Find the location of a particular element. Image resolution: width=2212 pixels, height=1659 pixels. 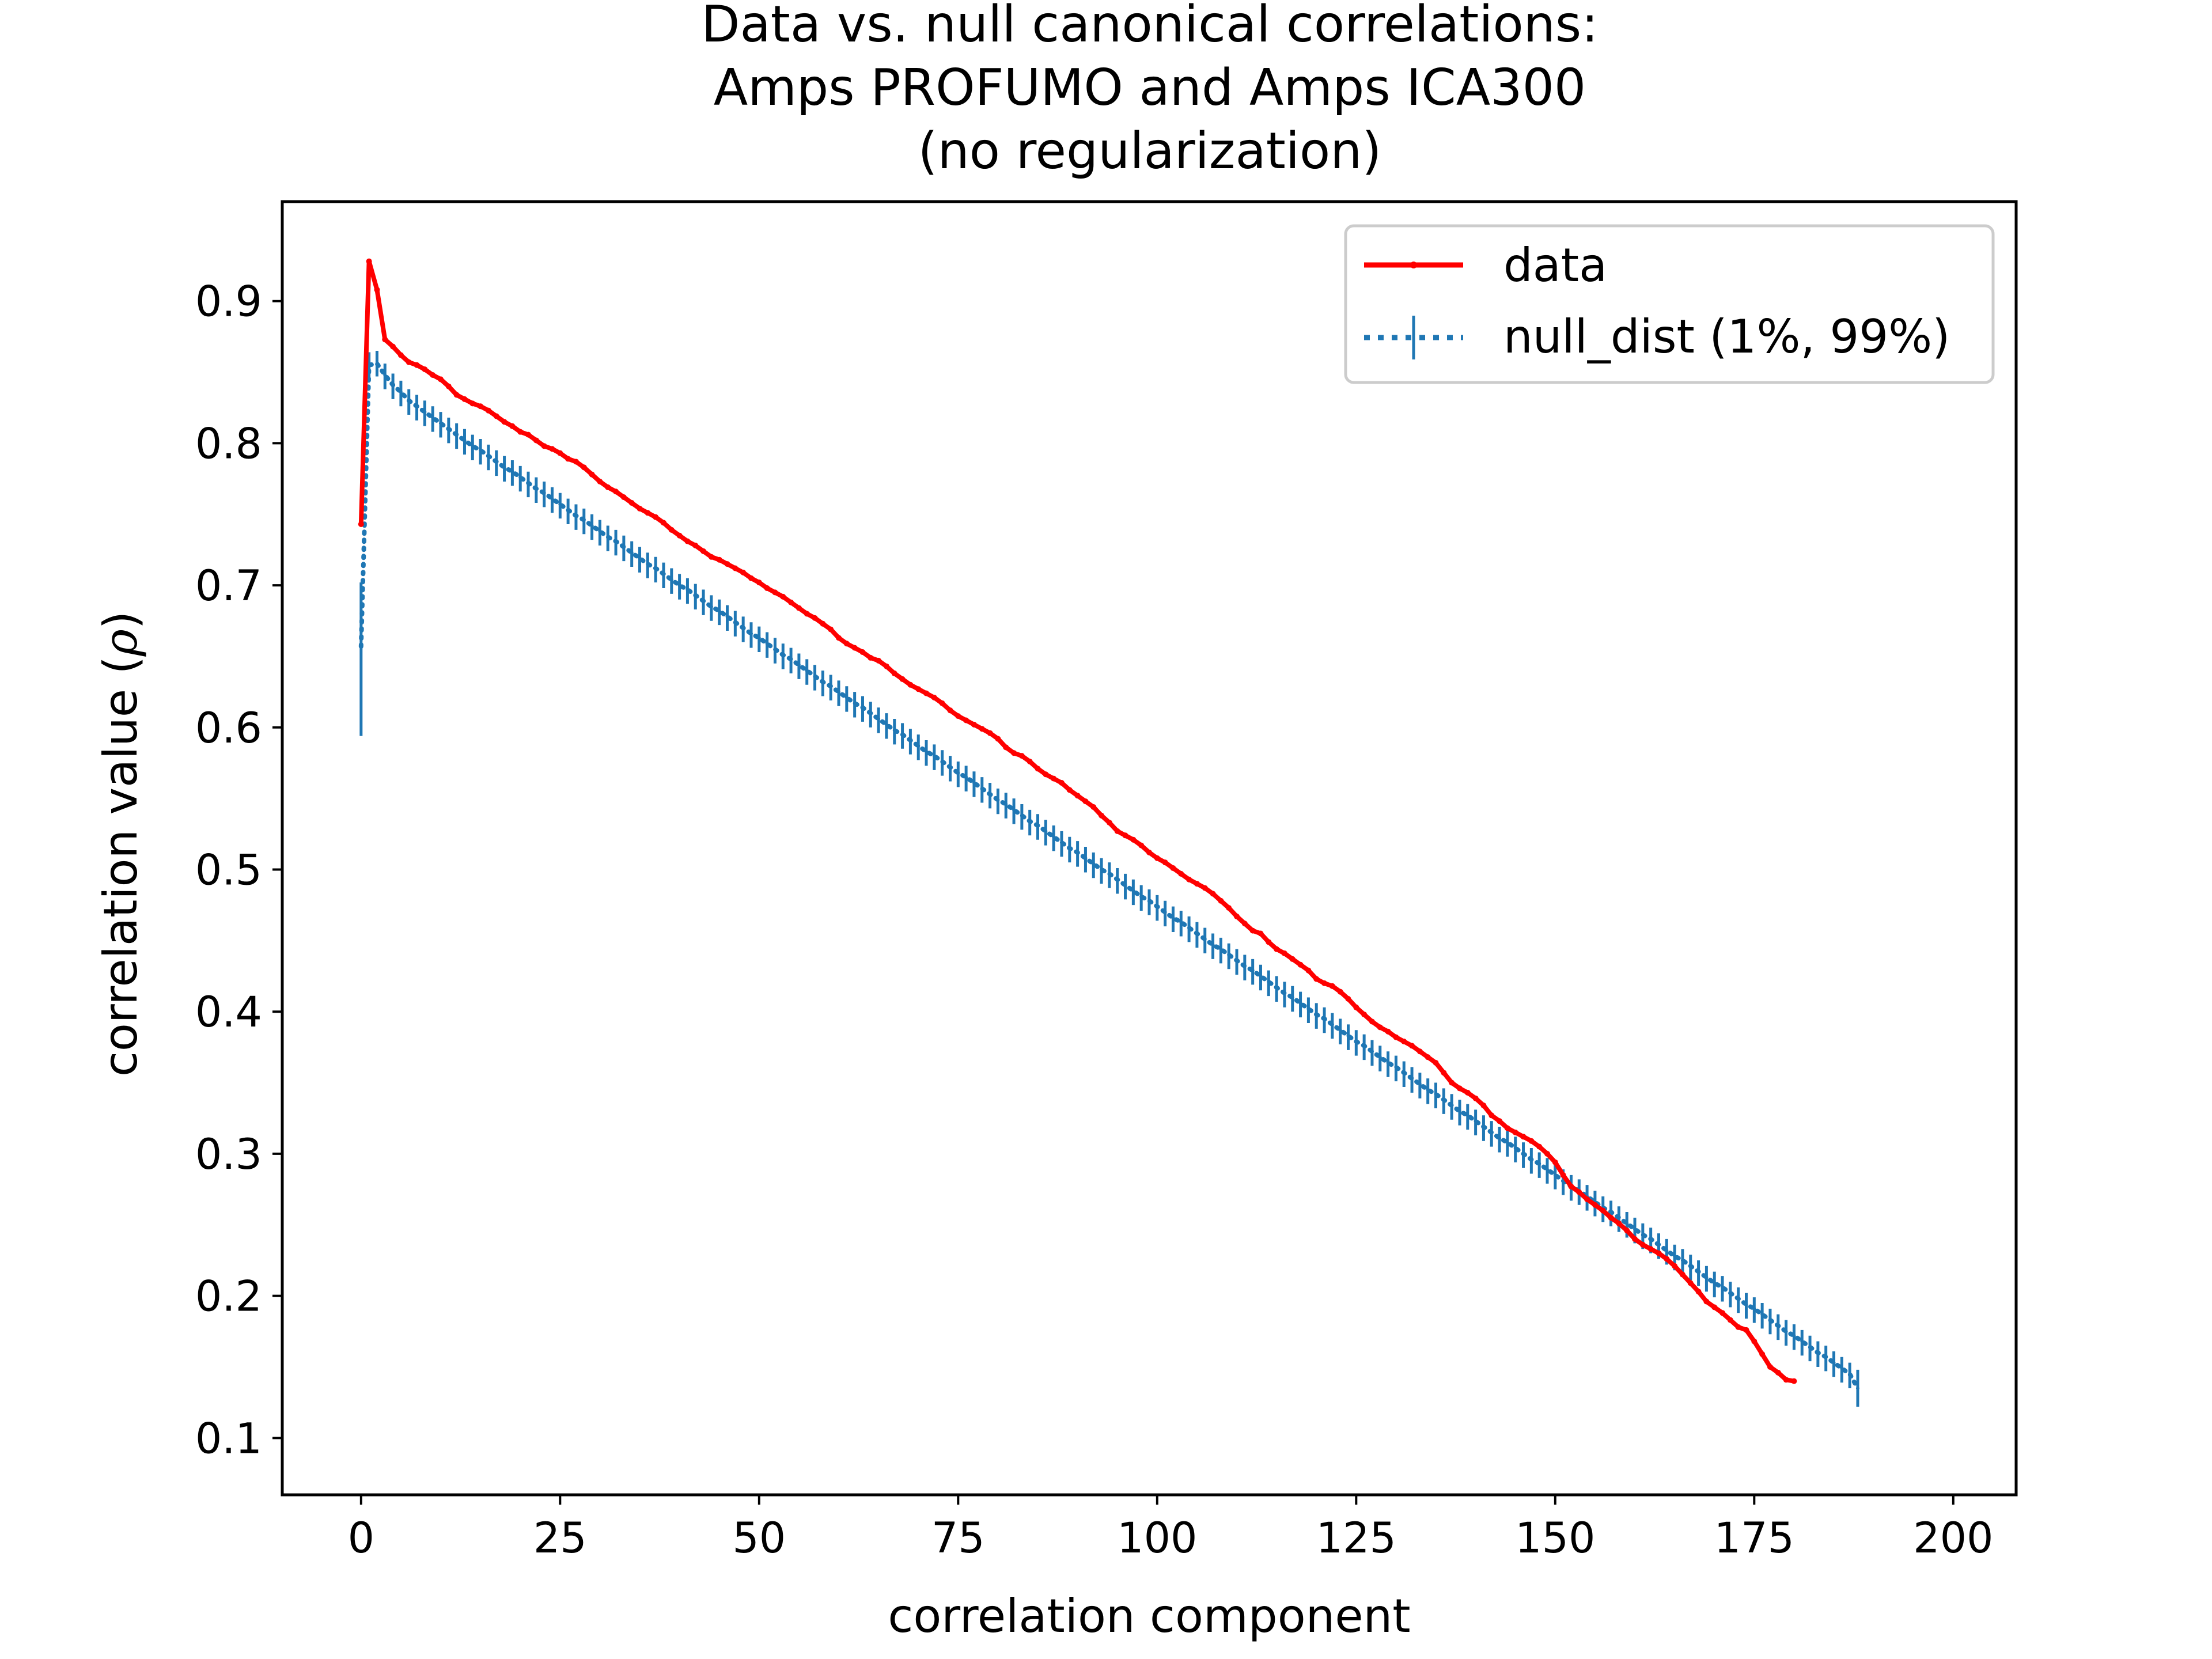

y-axis-label-prefix: correlation value ( is located at coordinates (120, 866).